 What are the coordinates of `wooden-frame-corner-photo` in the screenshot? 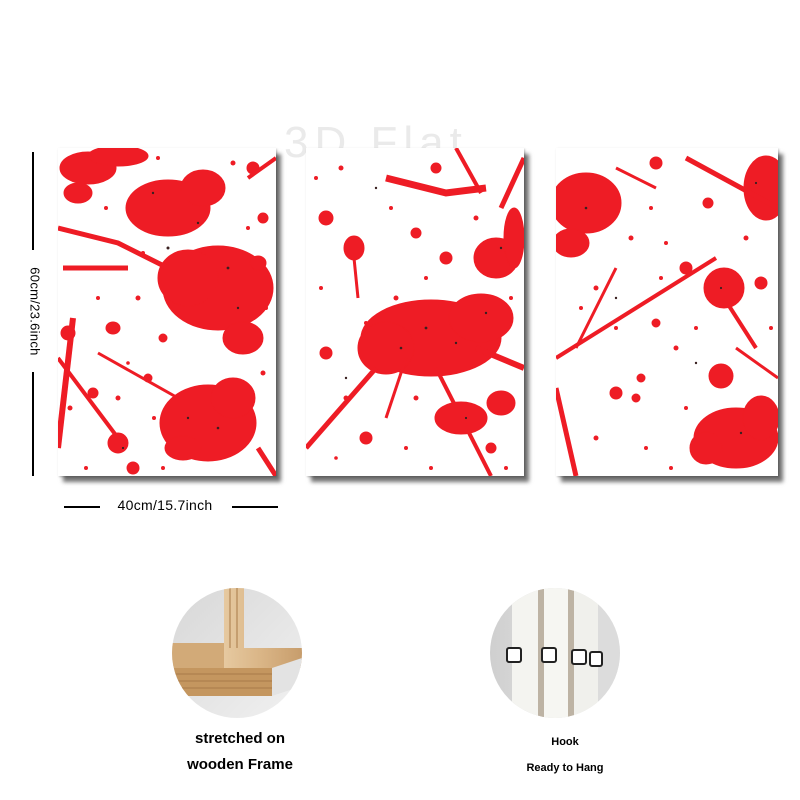 It's located at (237, 653).